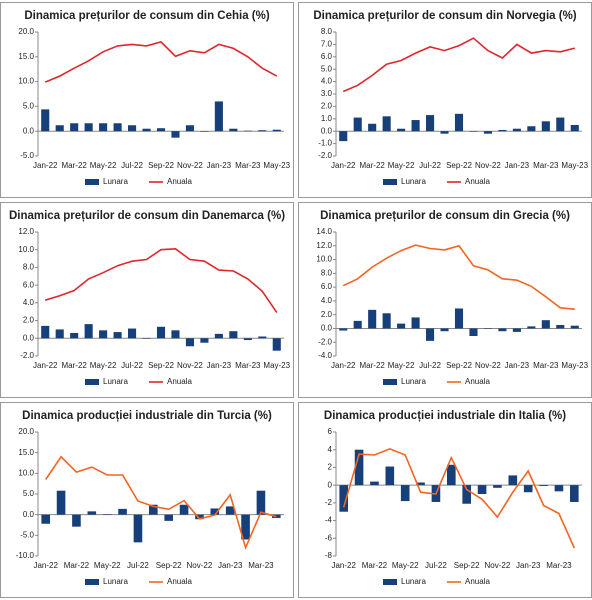 The width and height of the screenshot is (592, 600). I want to click on y-tick-label: -1.0, so click(325, 143).